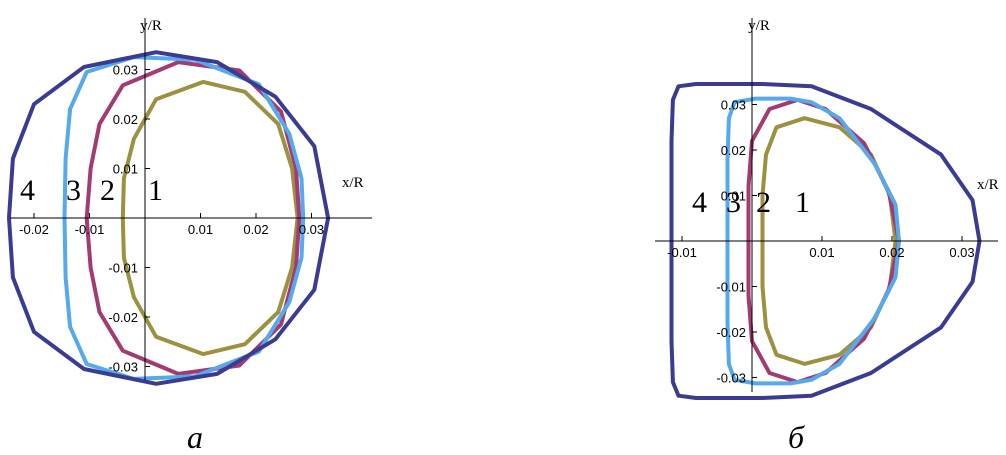 Image resolution: width=1006 pixels, height=455 pixels. Describe the element at coordinates (155, 190) in the screenshot. I see `panel-1-curve-label-1: 1` at that location.